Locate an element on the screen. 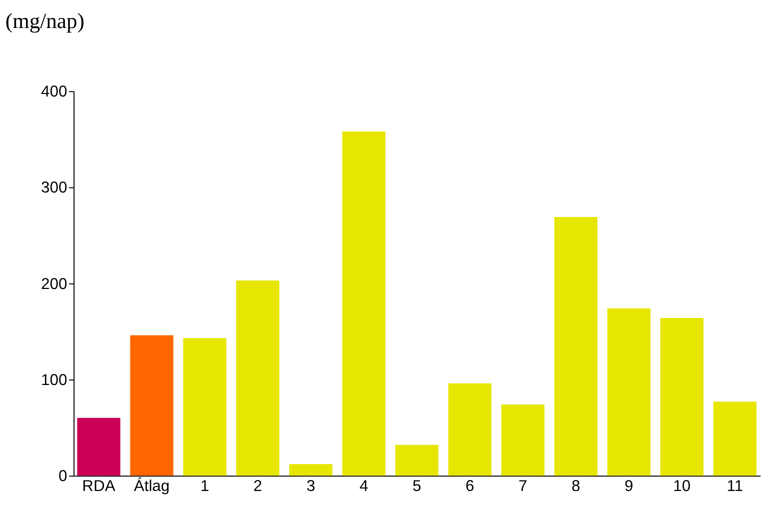 The height and width of the screenshot is (517, 765). y-tick-label: 300 is located at coordinates (54, 188).